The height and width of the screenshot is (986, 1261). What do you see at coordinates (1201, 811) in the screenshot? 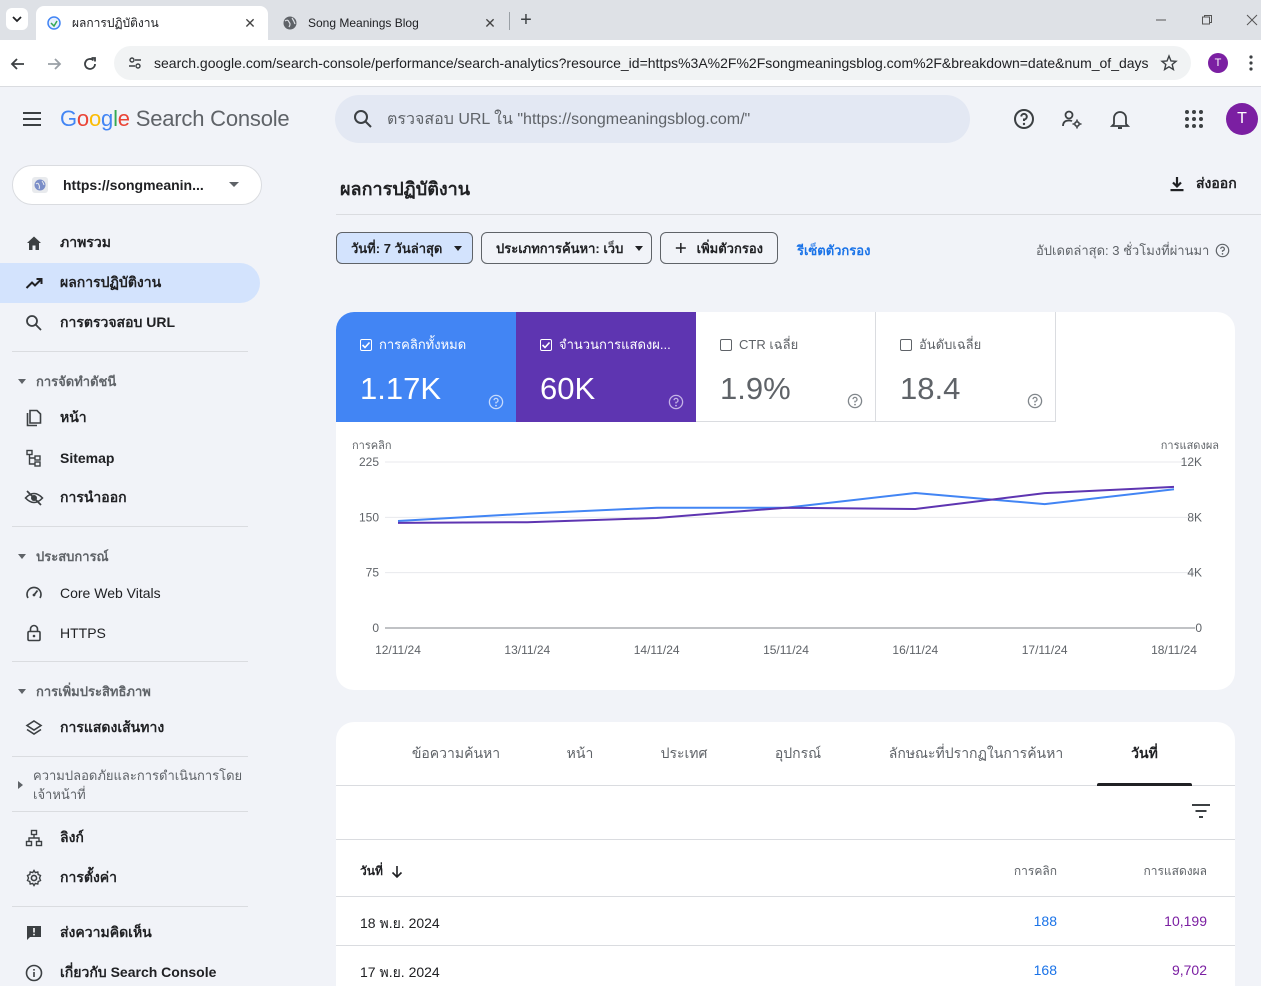
I see `filter-list-icon` at bounding box center [1201, 811].